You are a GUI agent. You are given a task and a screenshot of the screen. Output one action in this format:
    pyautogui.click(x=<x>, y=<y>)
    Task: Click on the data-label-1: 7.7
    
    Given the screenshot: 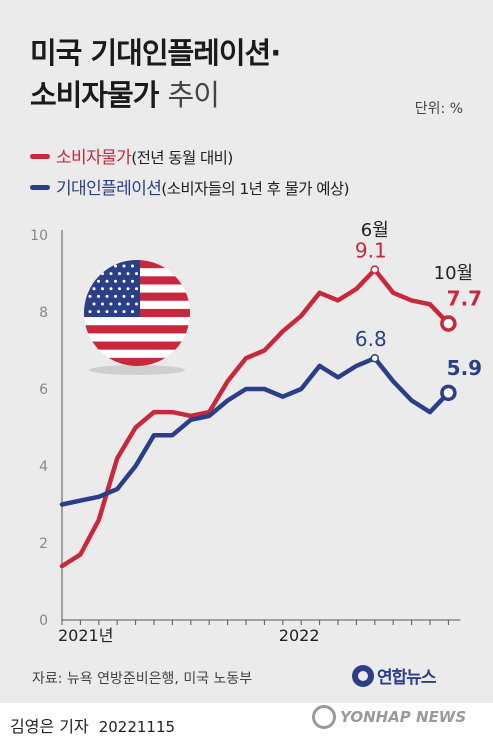 What is the action you would take?
    pyautogui.click(x=464, y=299)
    